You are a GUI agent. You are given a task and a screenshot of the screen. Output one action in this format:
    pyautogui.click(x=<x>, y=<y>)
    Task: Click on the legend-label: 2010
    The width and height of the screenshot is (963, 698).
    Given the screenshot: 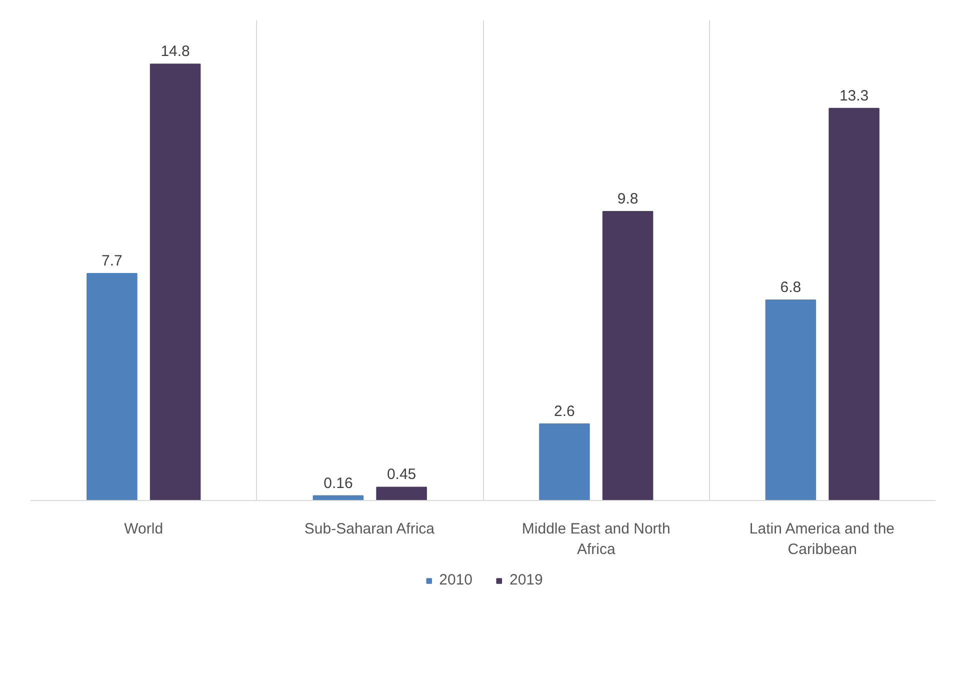 What is the action you would take?
    pyautogui.click(x=455, y=580)
    